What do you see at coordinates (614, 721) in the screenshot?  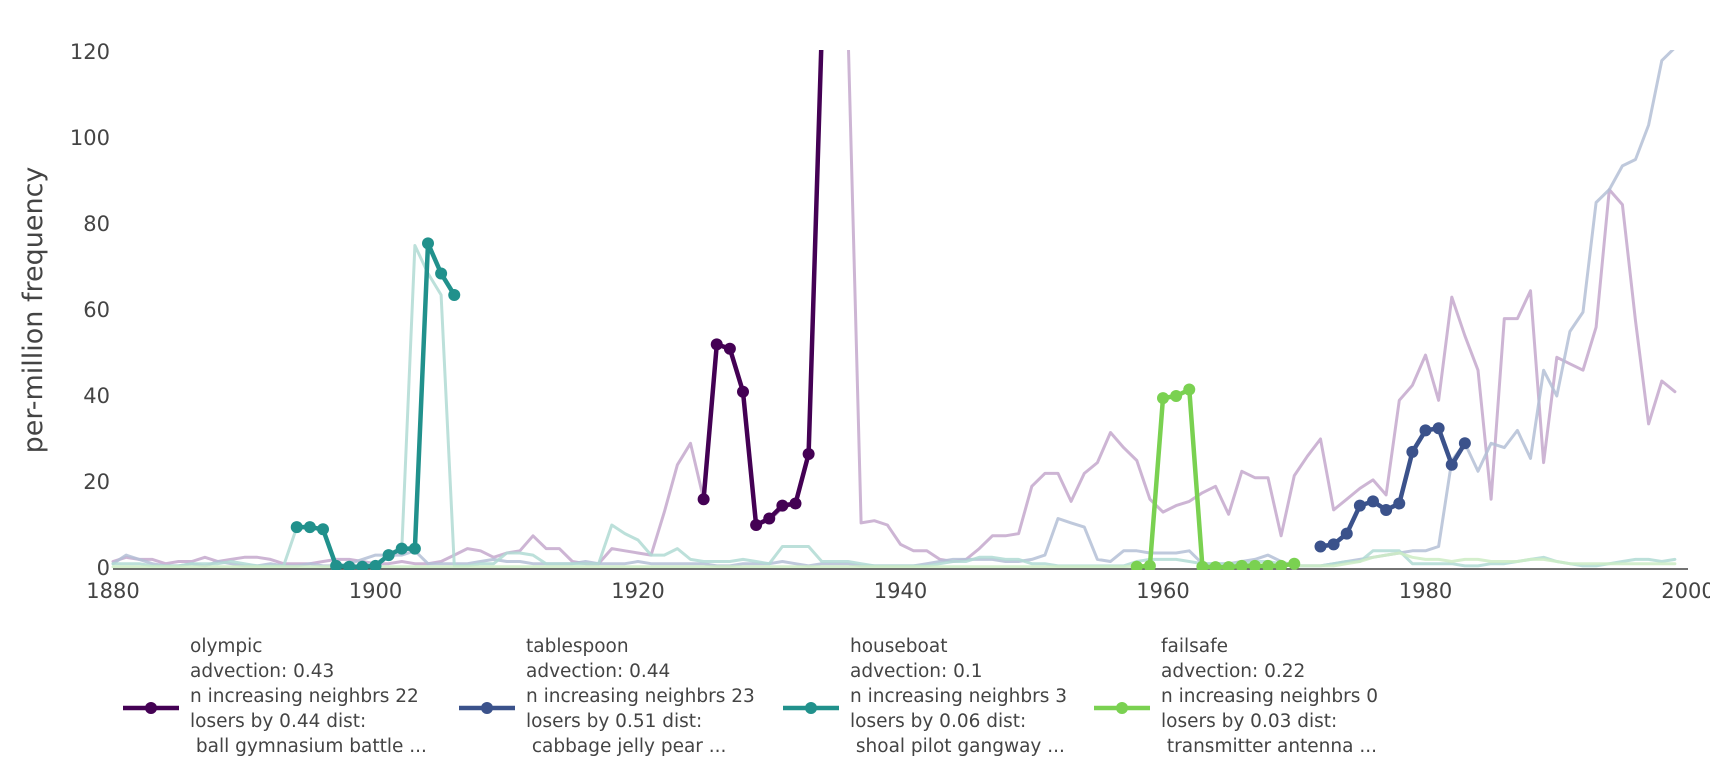 I see `legend-text-line: losers by 0.51 dist:` at bounding box center [614, 721].